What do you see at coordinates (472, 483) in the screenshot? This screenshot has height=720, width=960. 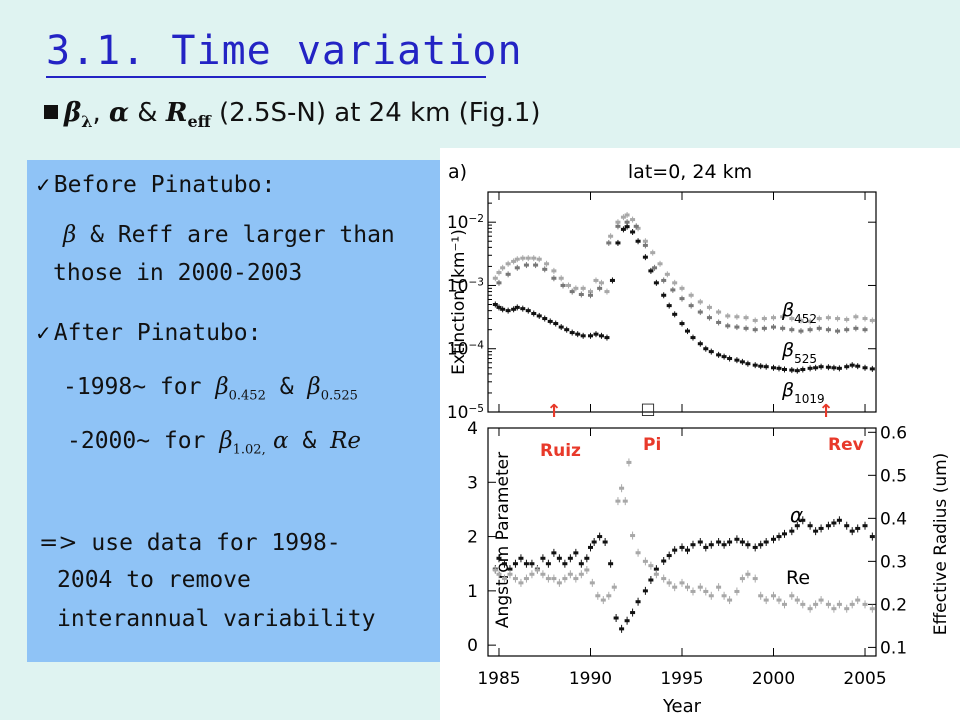 I see `y-tick-label: 3` at bounding box center [472, 483].